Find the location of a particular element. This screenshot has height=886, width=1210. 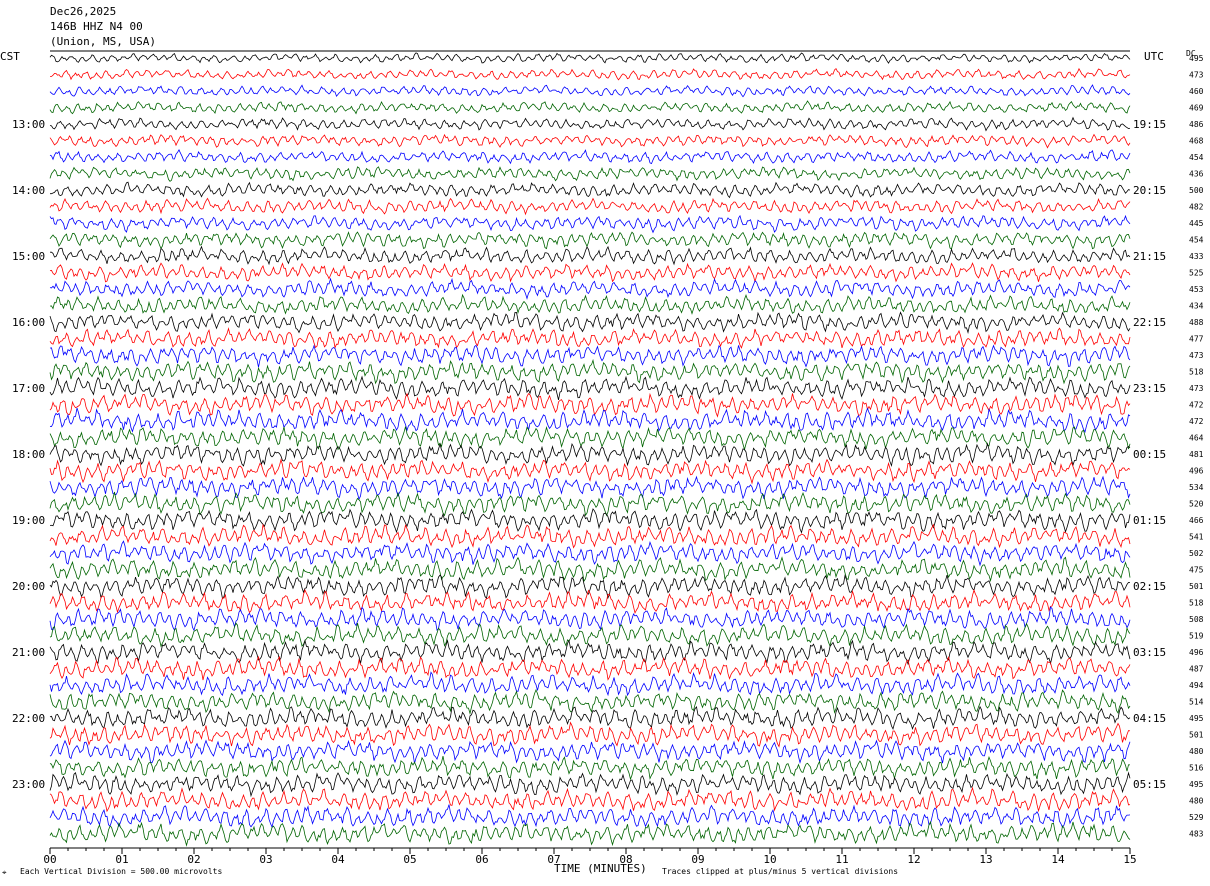

left-time-label: 22:00 is located at coordinates (28, 718).